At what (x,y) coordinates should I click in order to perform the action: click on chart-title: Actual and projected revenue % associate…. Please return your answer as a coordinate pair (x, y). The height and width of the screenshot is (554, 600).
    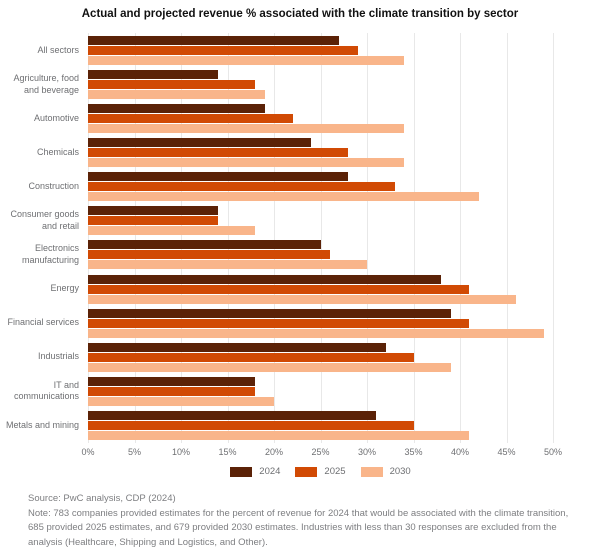
    Looking at the image, I should click on (300, 14).